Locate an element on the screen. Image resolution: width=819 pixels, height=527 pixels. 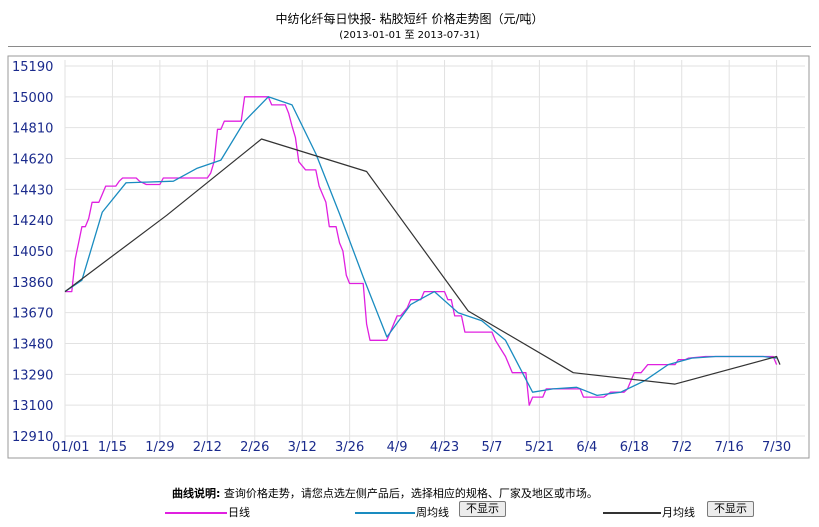
legend-weekly-label: 周均线 is located at coordinates (432, 512).